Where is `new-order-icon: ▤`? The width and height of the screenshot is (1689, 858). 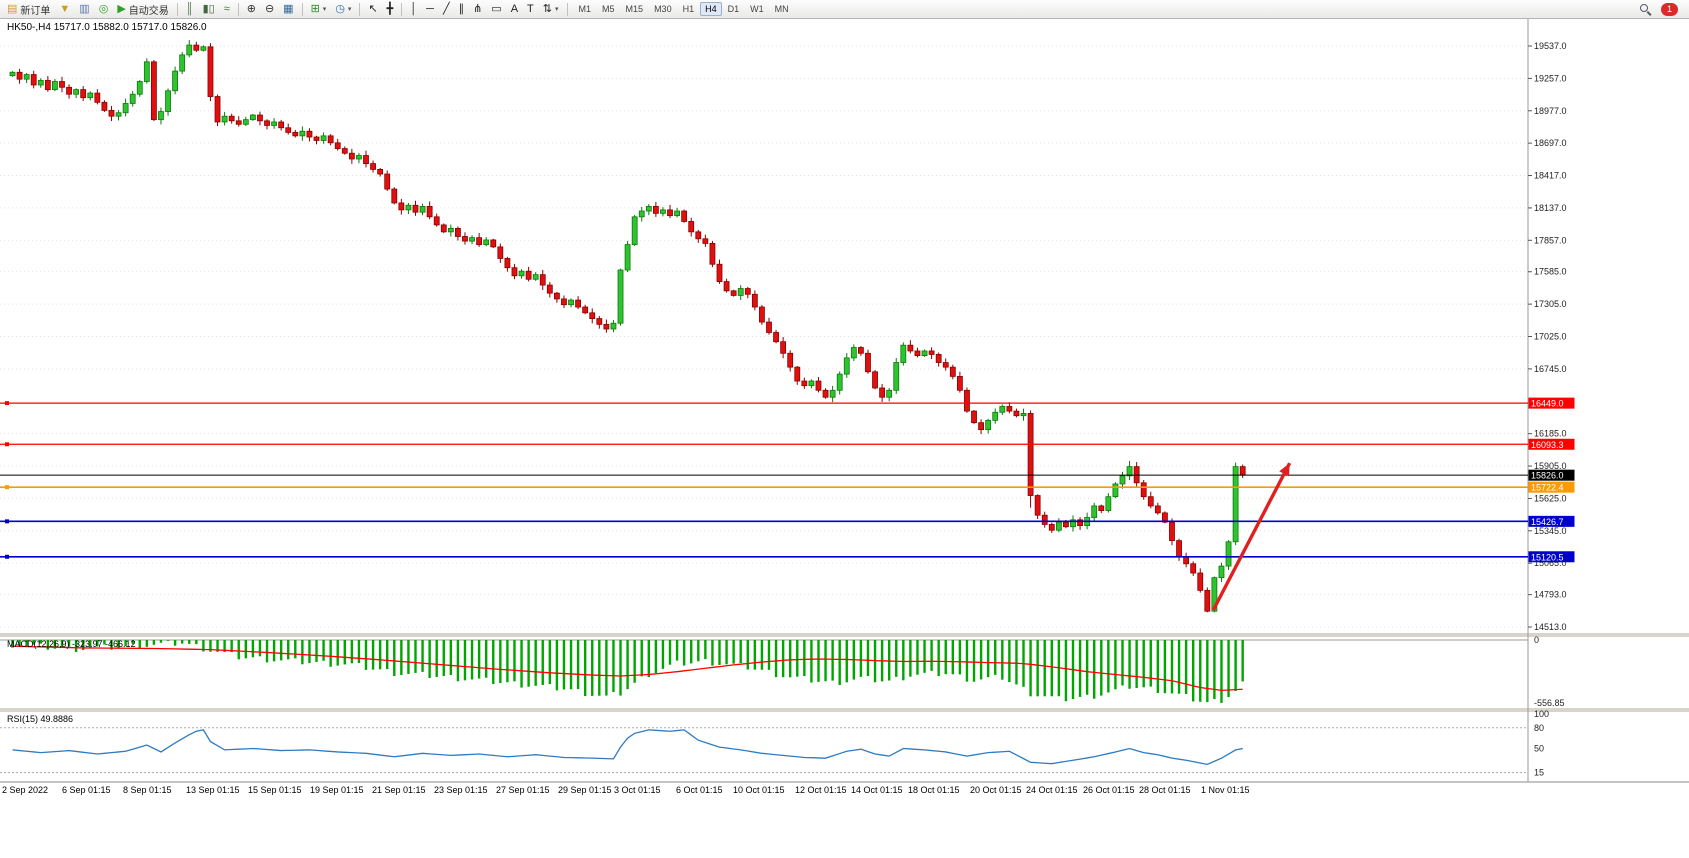
new-order-icon: ▤ is located at coordinates (12, 8).